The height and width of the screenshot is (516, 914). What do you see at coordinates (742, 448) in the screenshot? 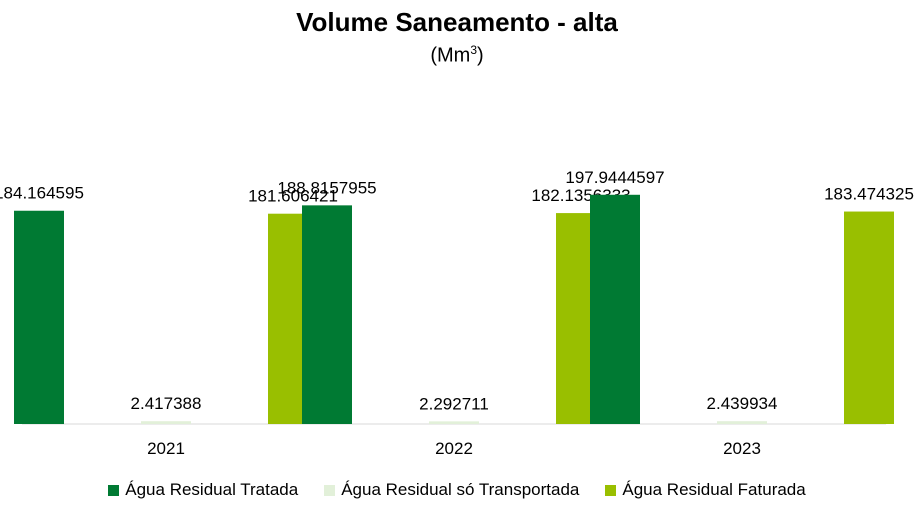
I see `x-tick-label: 2023` at bounding box center [742, 448].